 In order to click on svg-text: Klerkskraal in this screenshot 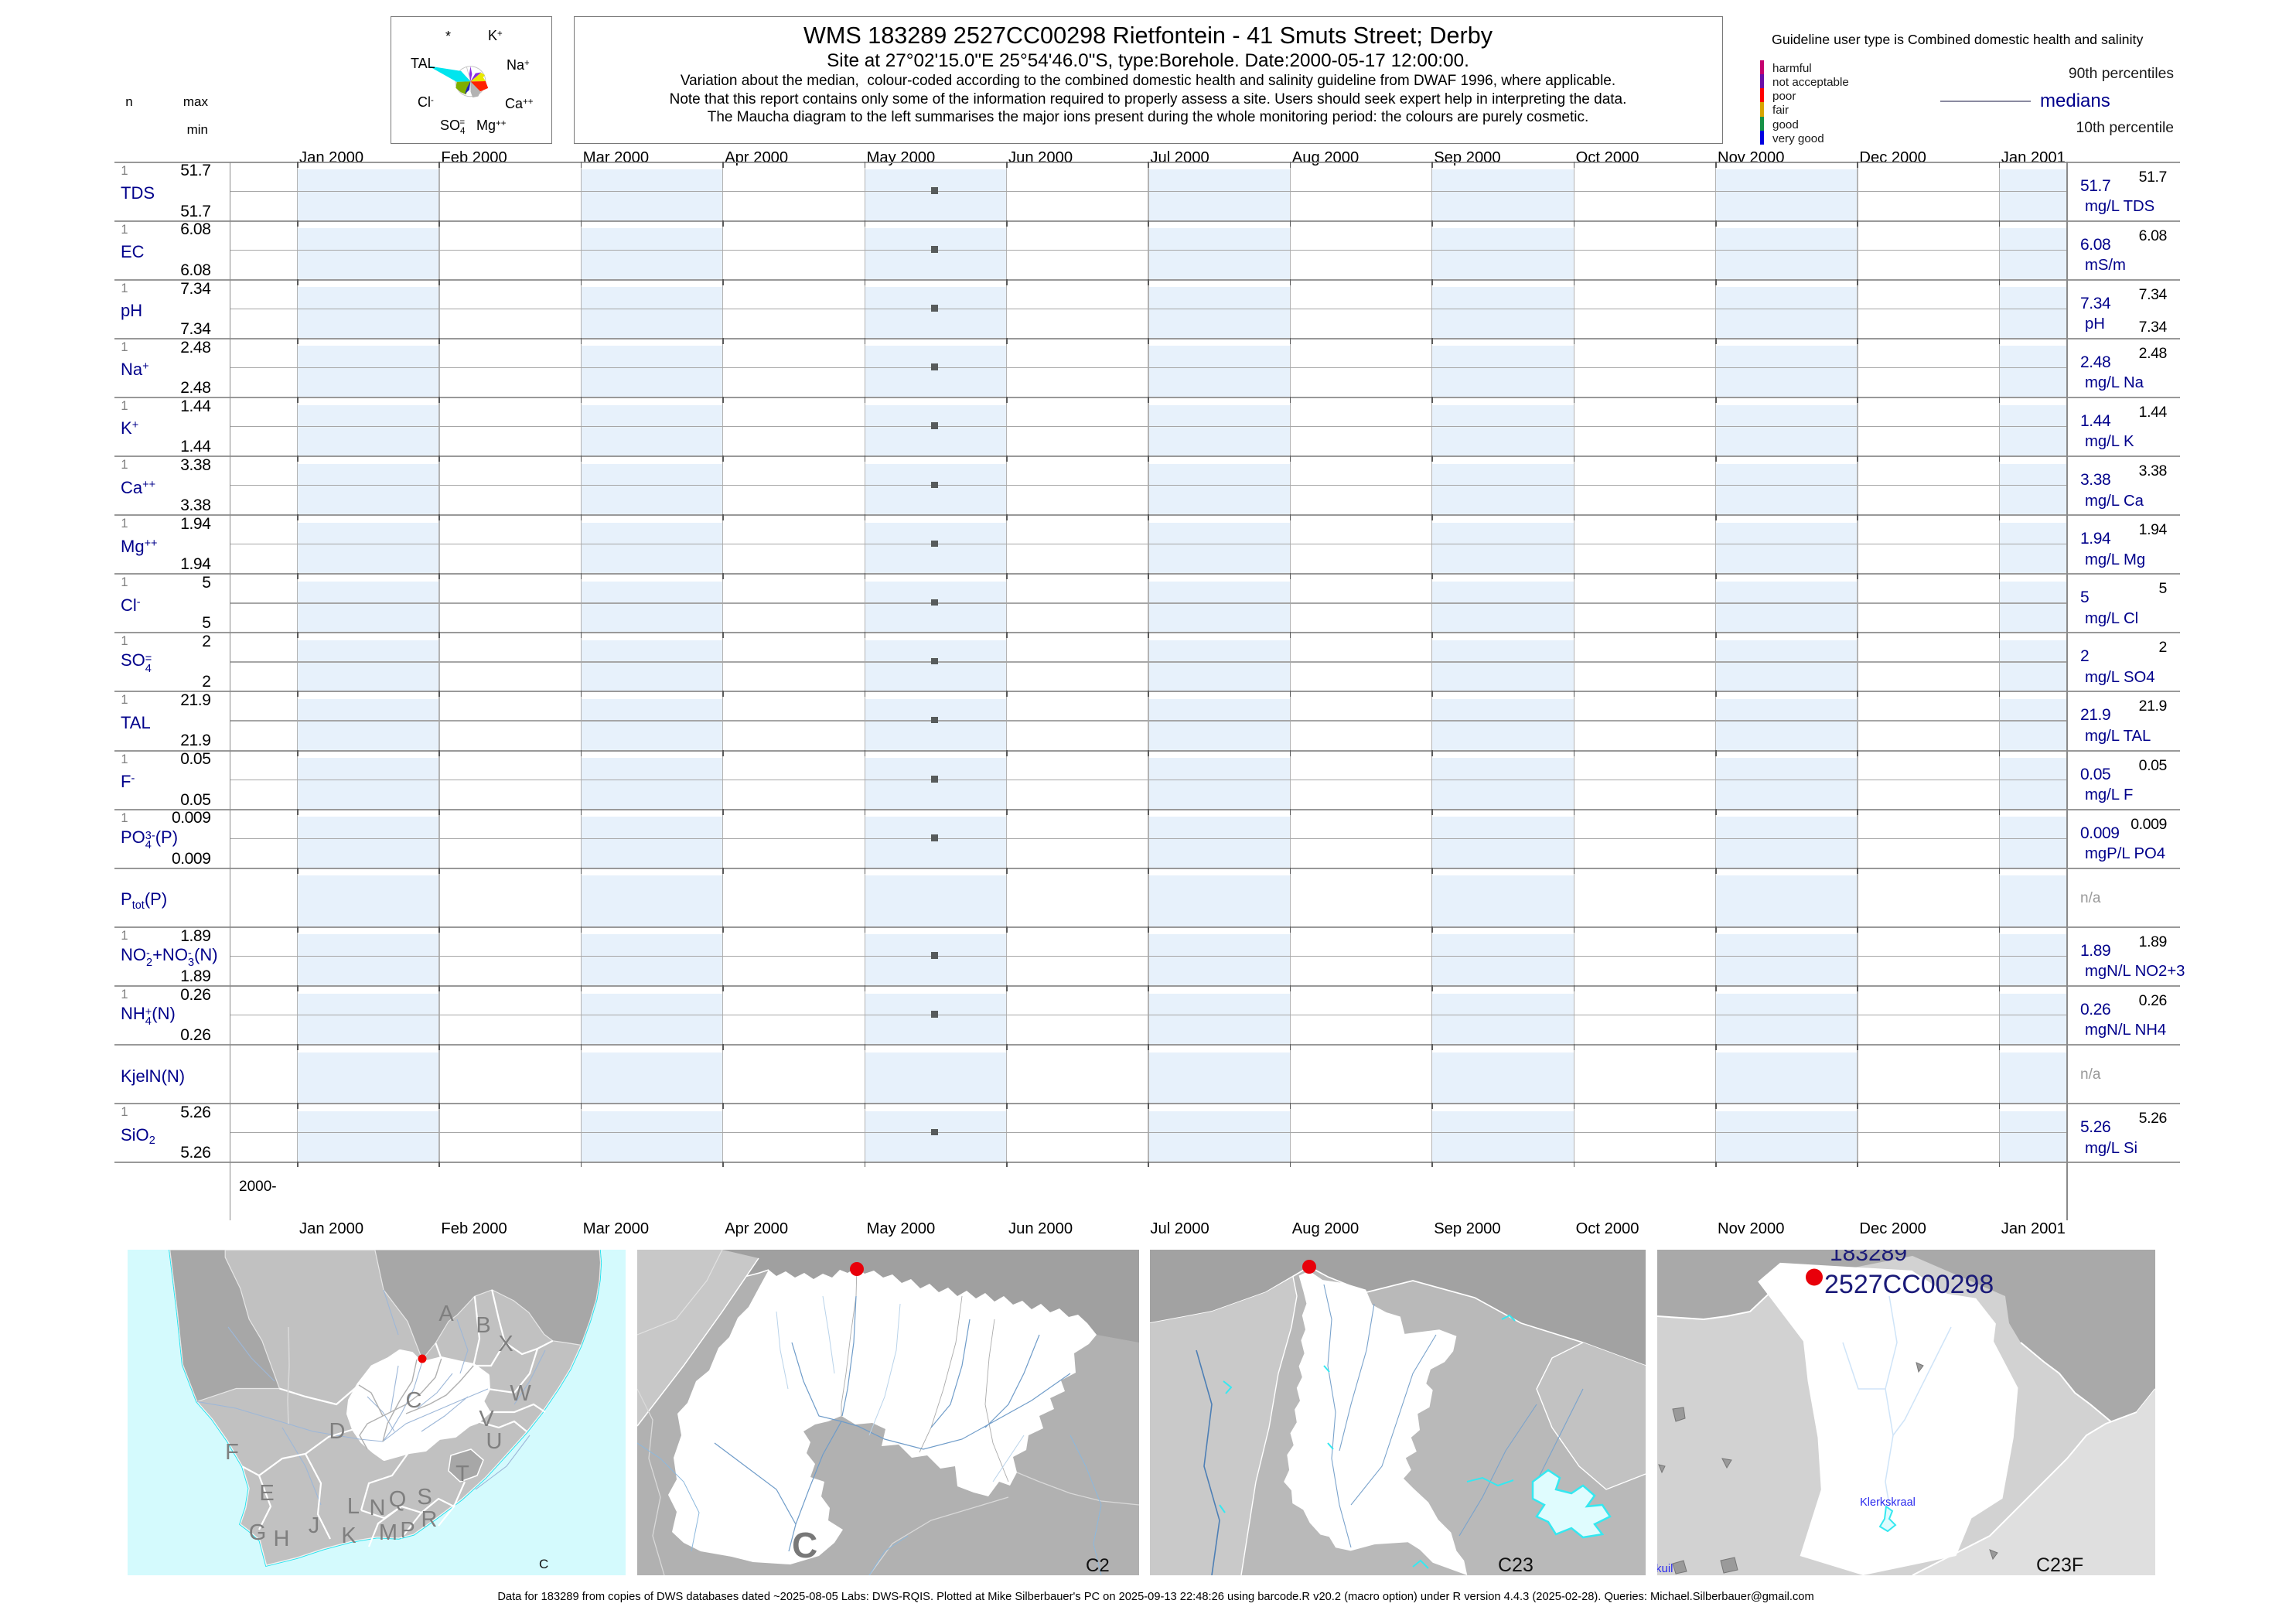, I will do `click(1888, 1502)`.